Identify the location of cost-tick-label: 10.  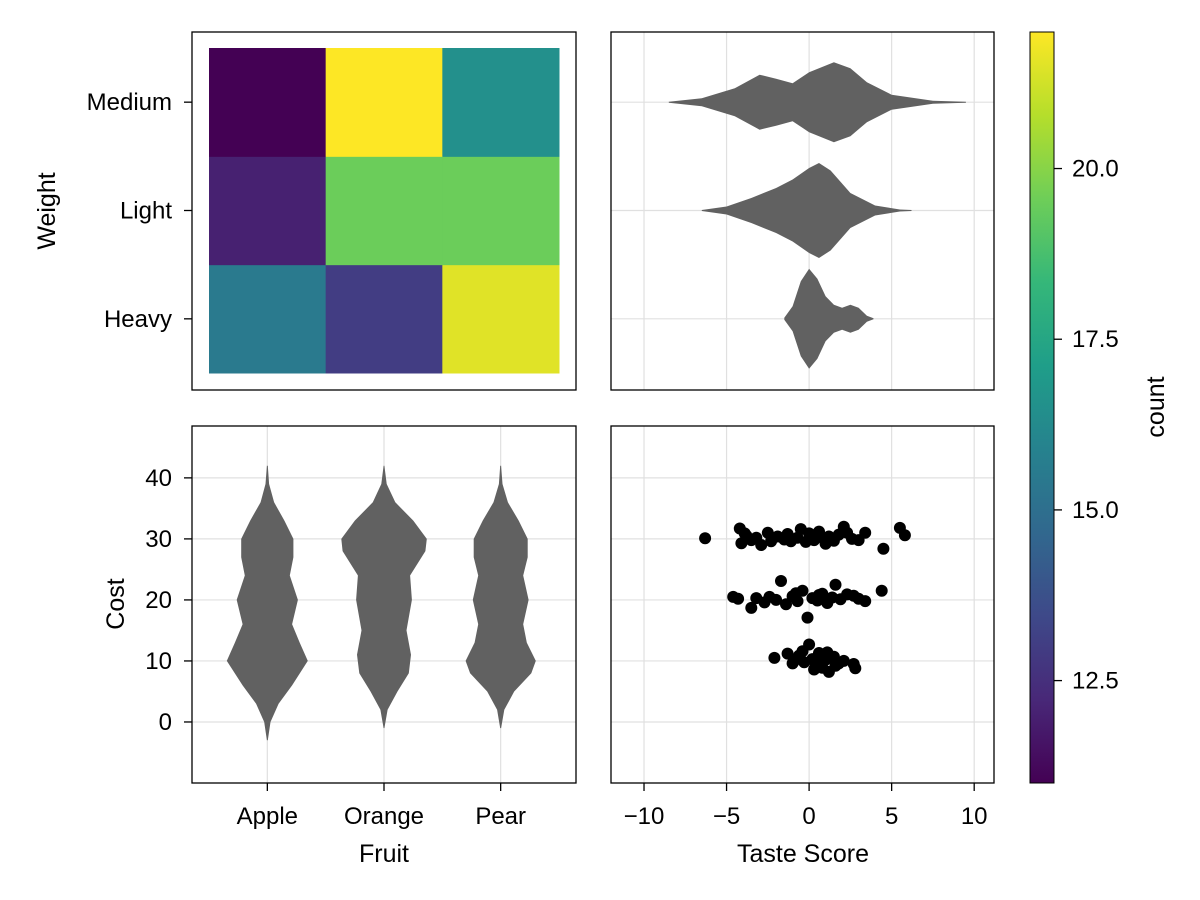
(158, 661).